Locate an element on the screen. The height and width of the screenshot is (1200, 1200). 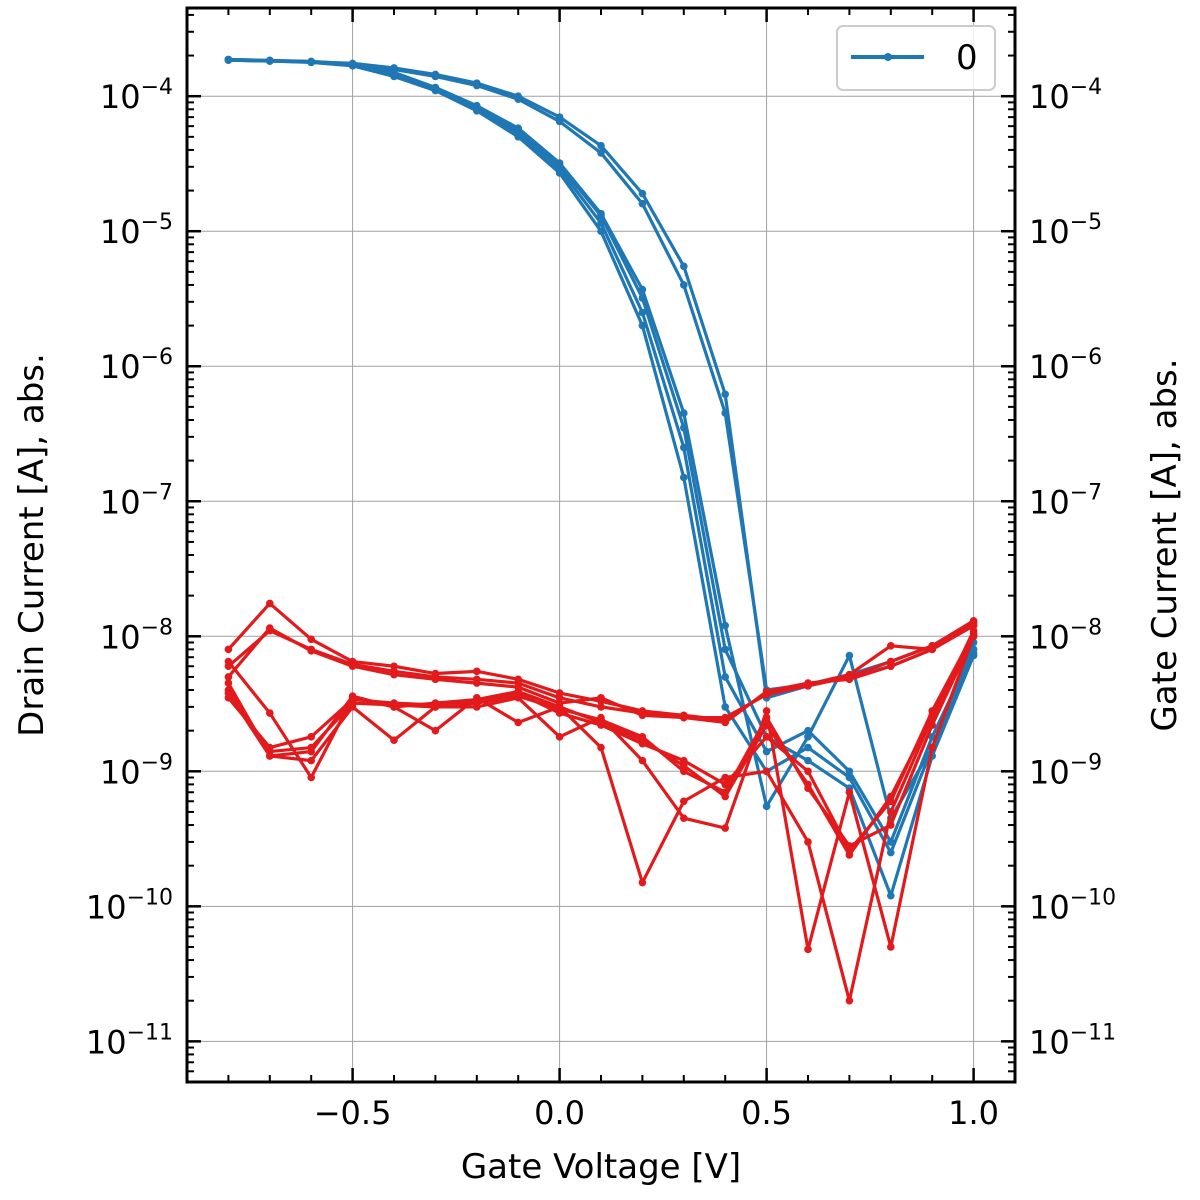
y-tick-label: 10⁻¹⁰ is located at coordinates (129, 905).